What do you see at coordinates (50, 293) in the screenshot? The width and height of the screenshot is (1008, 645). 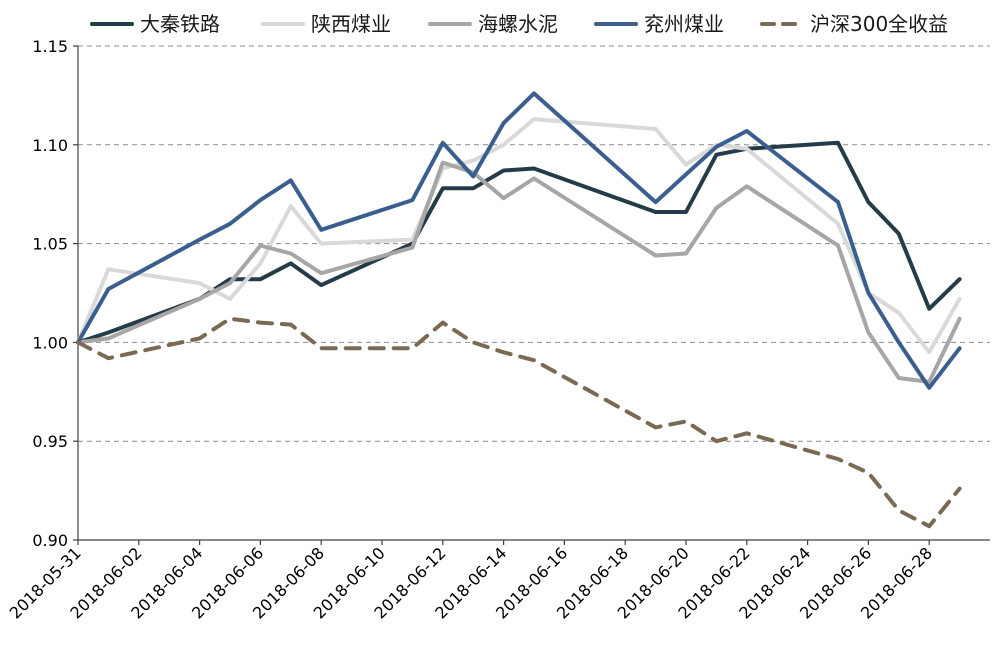 I see `y-tick-labels: 0.90 0.95 1.00 1.05 1.10 1.15` at bounding box center [50, 293].